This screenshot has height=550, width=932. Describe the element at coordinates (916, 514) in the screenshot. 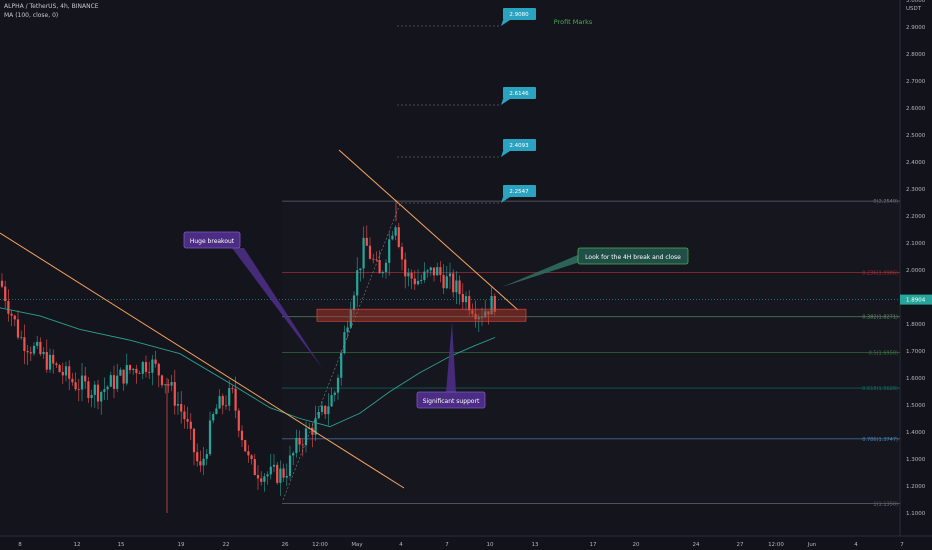

I see `price-tick-label: 1.1000` at that location.